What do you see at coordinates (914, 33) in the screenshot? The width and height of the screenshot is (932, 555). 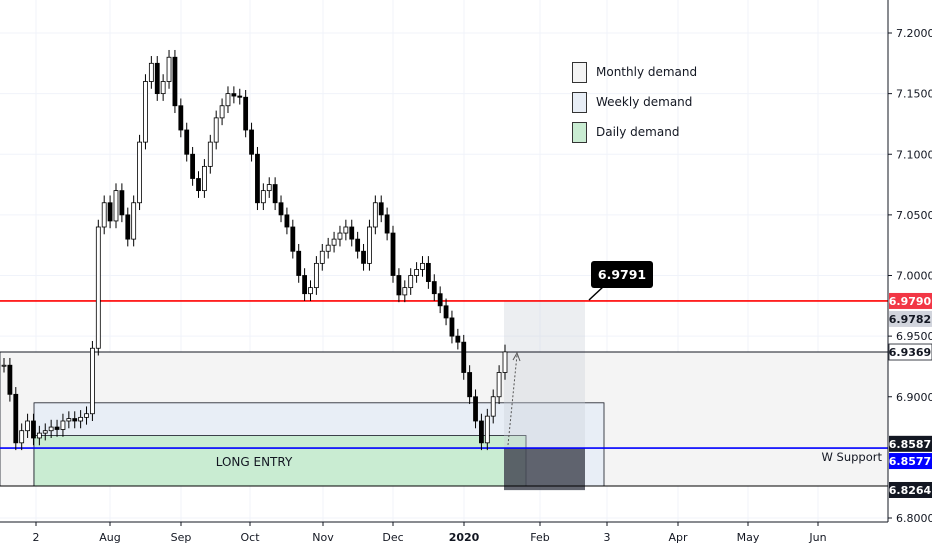 I see `y-tick-label: 7.2000` at bounding box center [914, 33].